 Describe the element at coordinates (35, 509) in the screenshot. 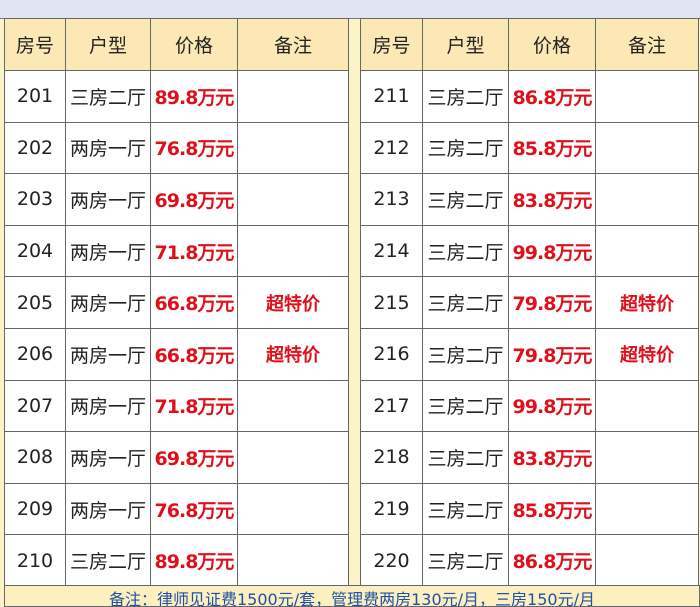

I see `cell-room: 209` at that location.